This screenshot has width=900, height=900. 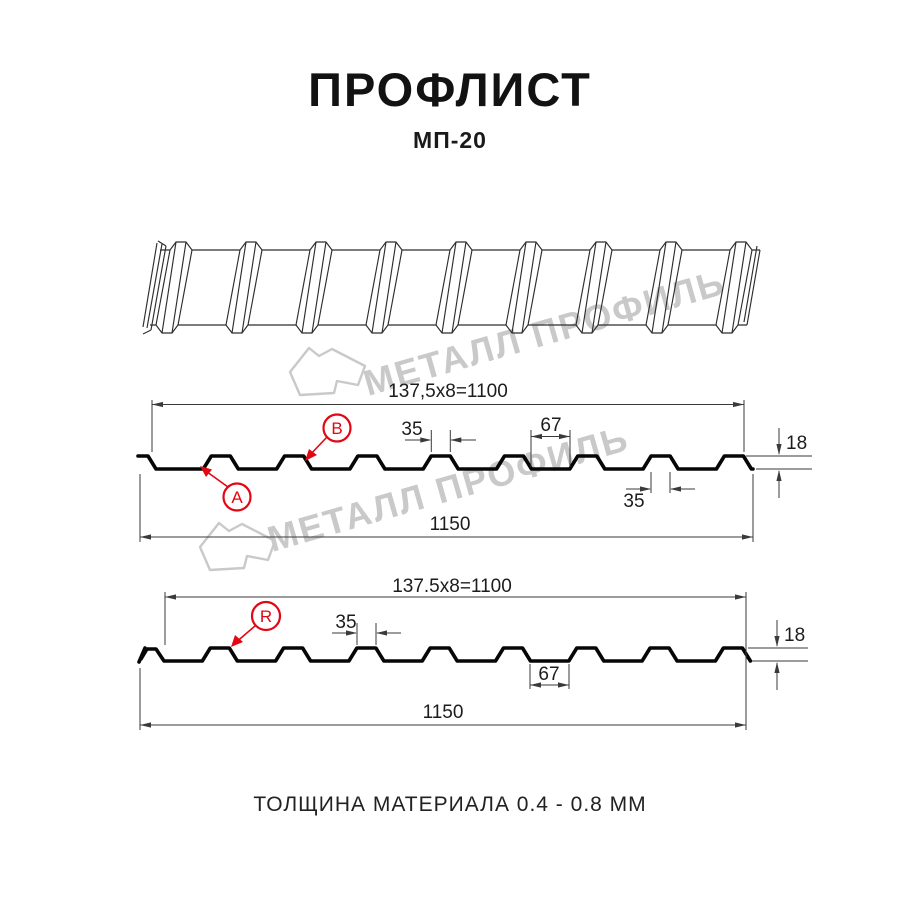 I want to click on dim-crest-bottom2: 35, so click(x=345, y=622).